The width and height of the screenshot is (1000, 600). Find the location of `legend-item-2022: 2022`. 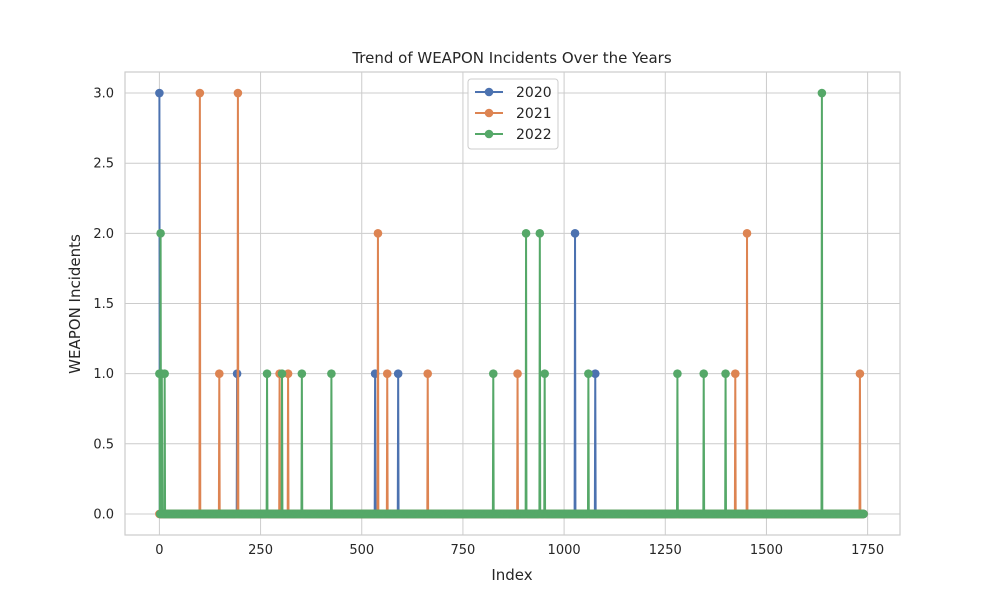

legend-item-2022: 2022 is located at coordinates (513, 135).